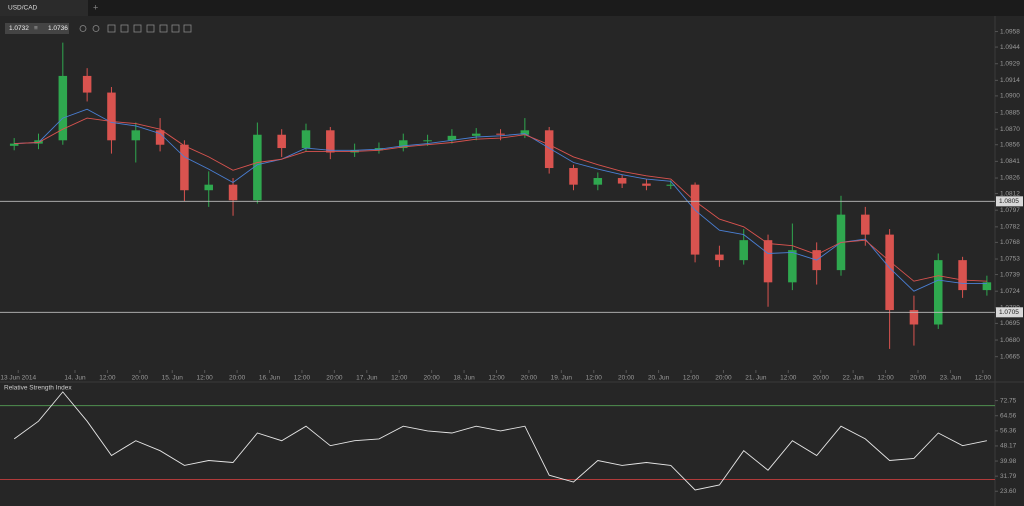  What do you see at coordinates (1010, 242) in the screenshot?
I see `y-tick-label: 1.0768` at bounding box center [1010, 242].